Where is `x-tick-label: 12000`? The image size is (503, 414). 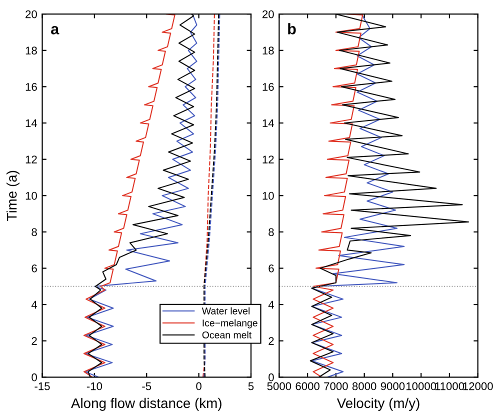 x-tick-label: 12000 is located at coordinates (478, 386).